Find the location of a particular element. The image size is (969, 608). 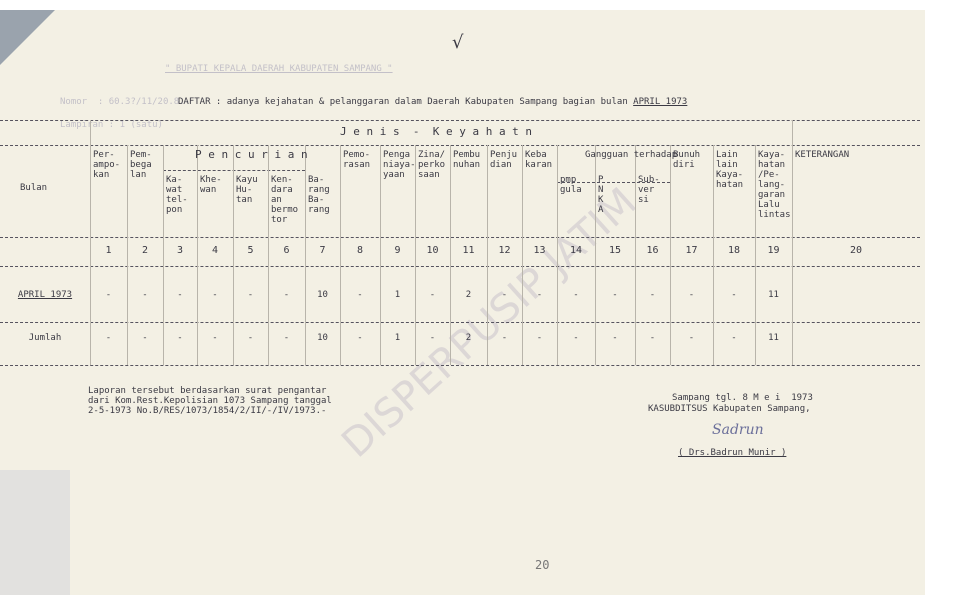

pencurian-rule is located at coordinates (234, 170).